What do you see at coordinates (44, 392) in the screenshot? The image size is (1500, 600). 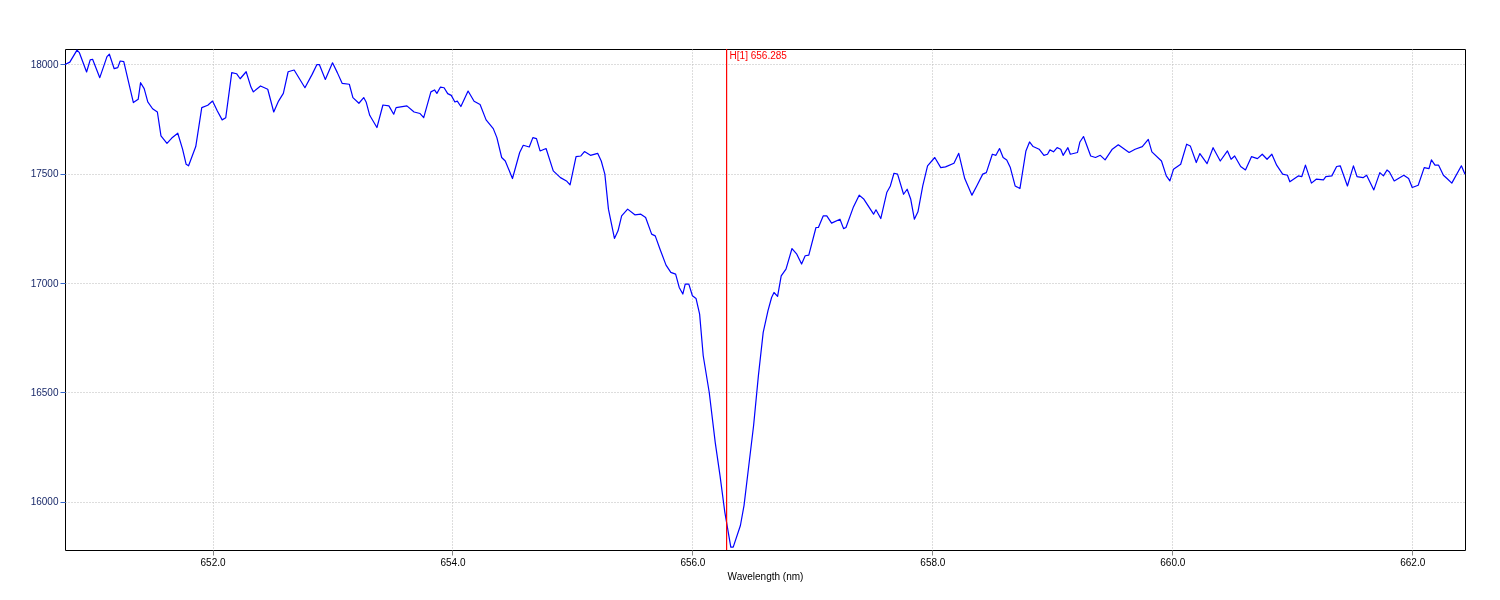 I see `y-tick-label: 16500` at bounding box center [44, 392].